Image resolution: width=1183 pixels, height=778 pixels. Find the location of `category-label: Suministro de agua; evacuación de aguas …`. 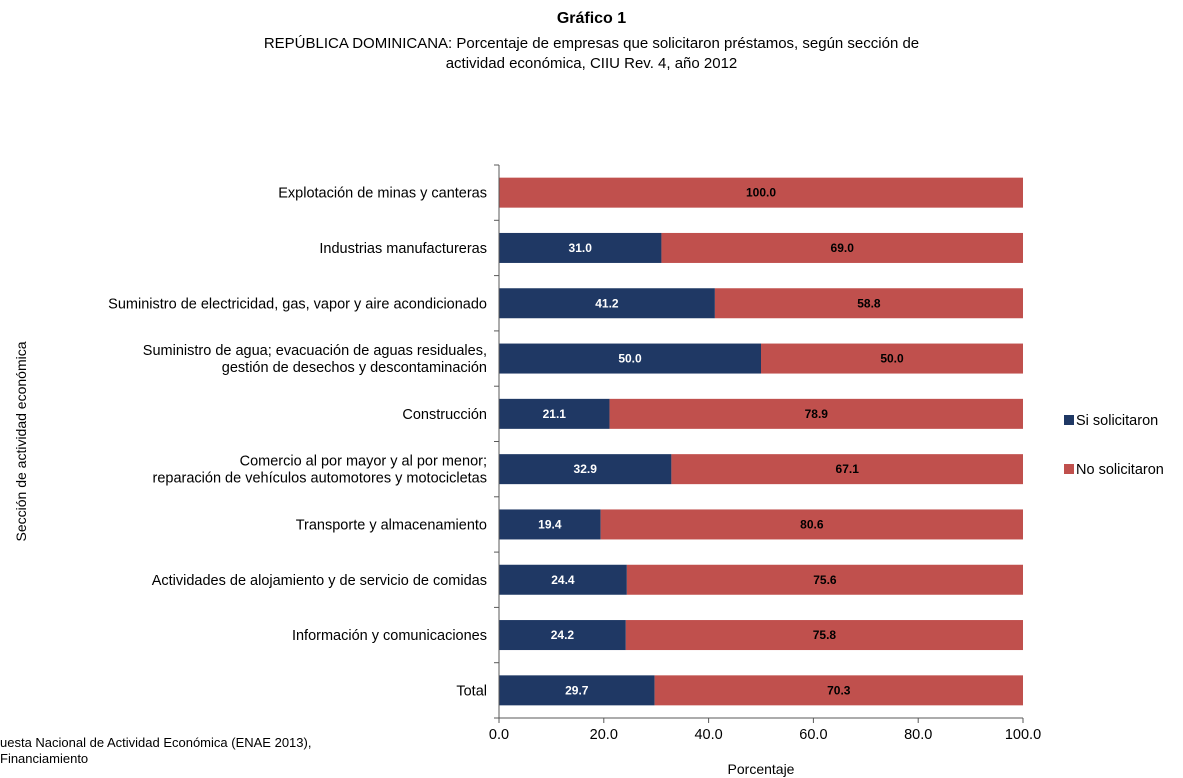

category-label: Suministro de agua; evacuación de aguas … is located at coordinates (315, 351).